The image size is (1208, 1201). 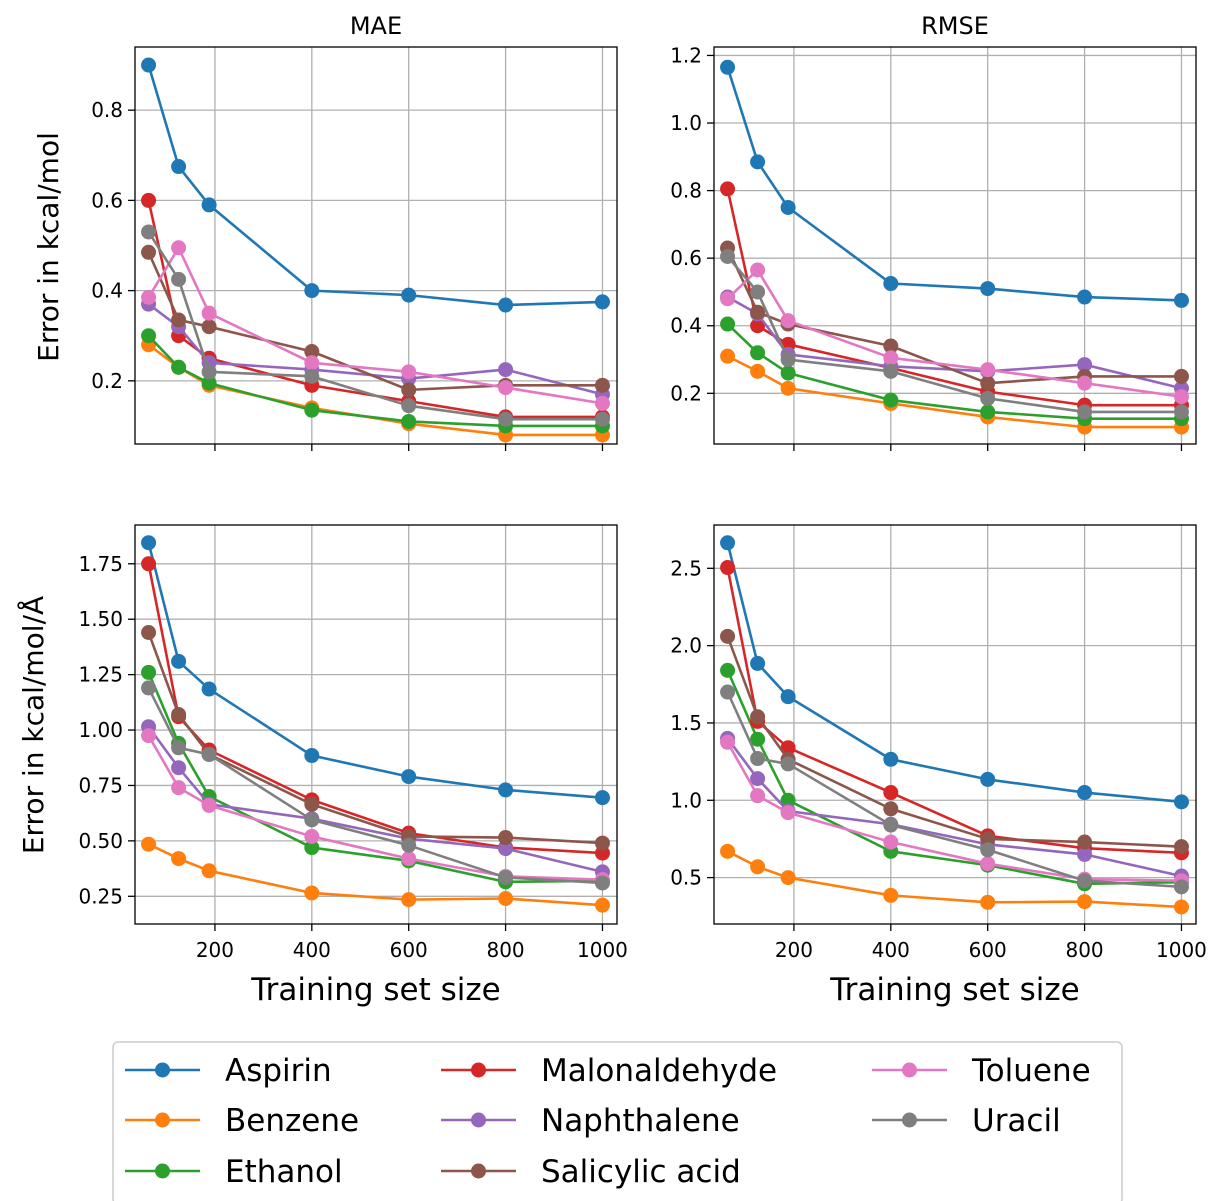 I want to click on y-tick-label: 0.4, so click(x=686, y=326).